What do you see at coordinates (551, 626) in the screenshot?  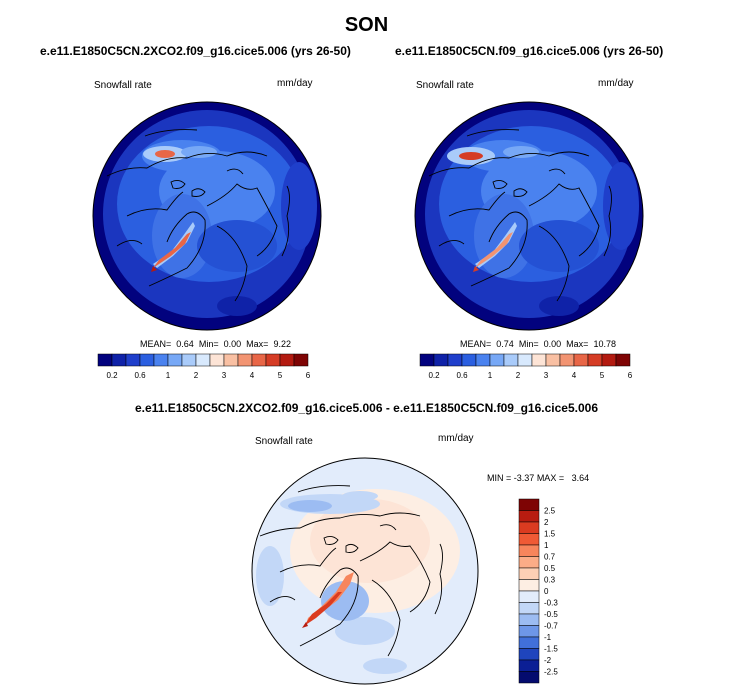 I see `colorbar-tick-label: -0.7` at bounding box center [551, 626].